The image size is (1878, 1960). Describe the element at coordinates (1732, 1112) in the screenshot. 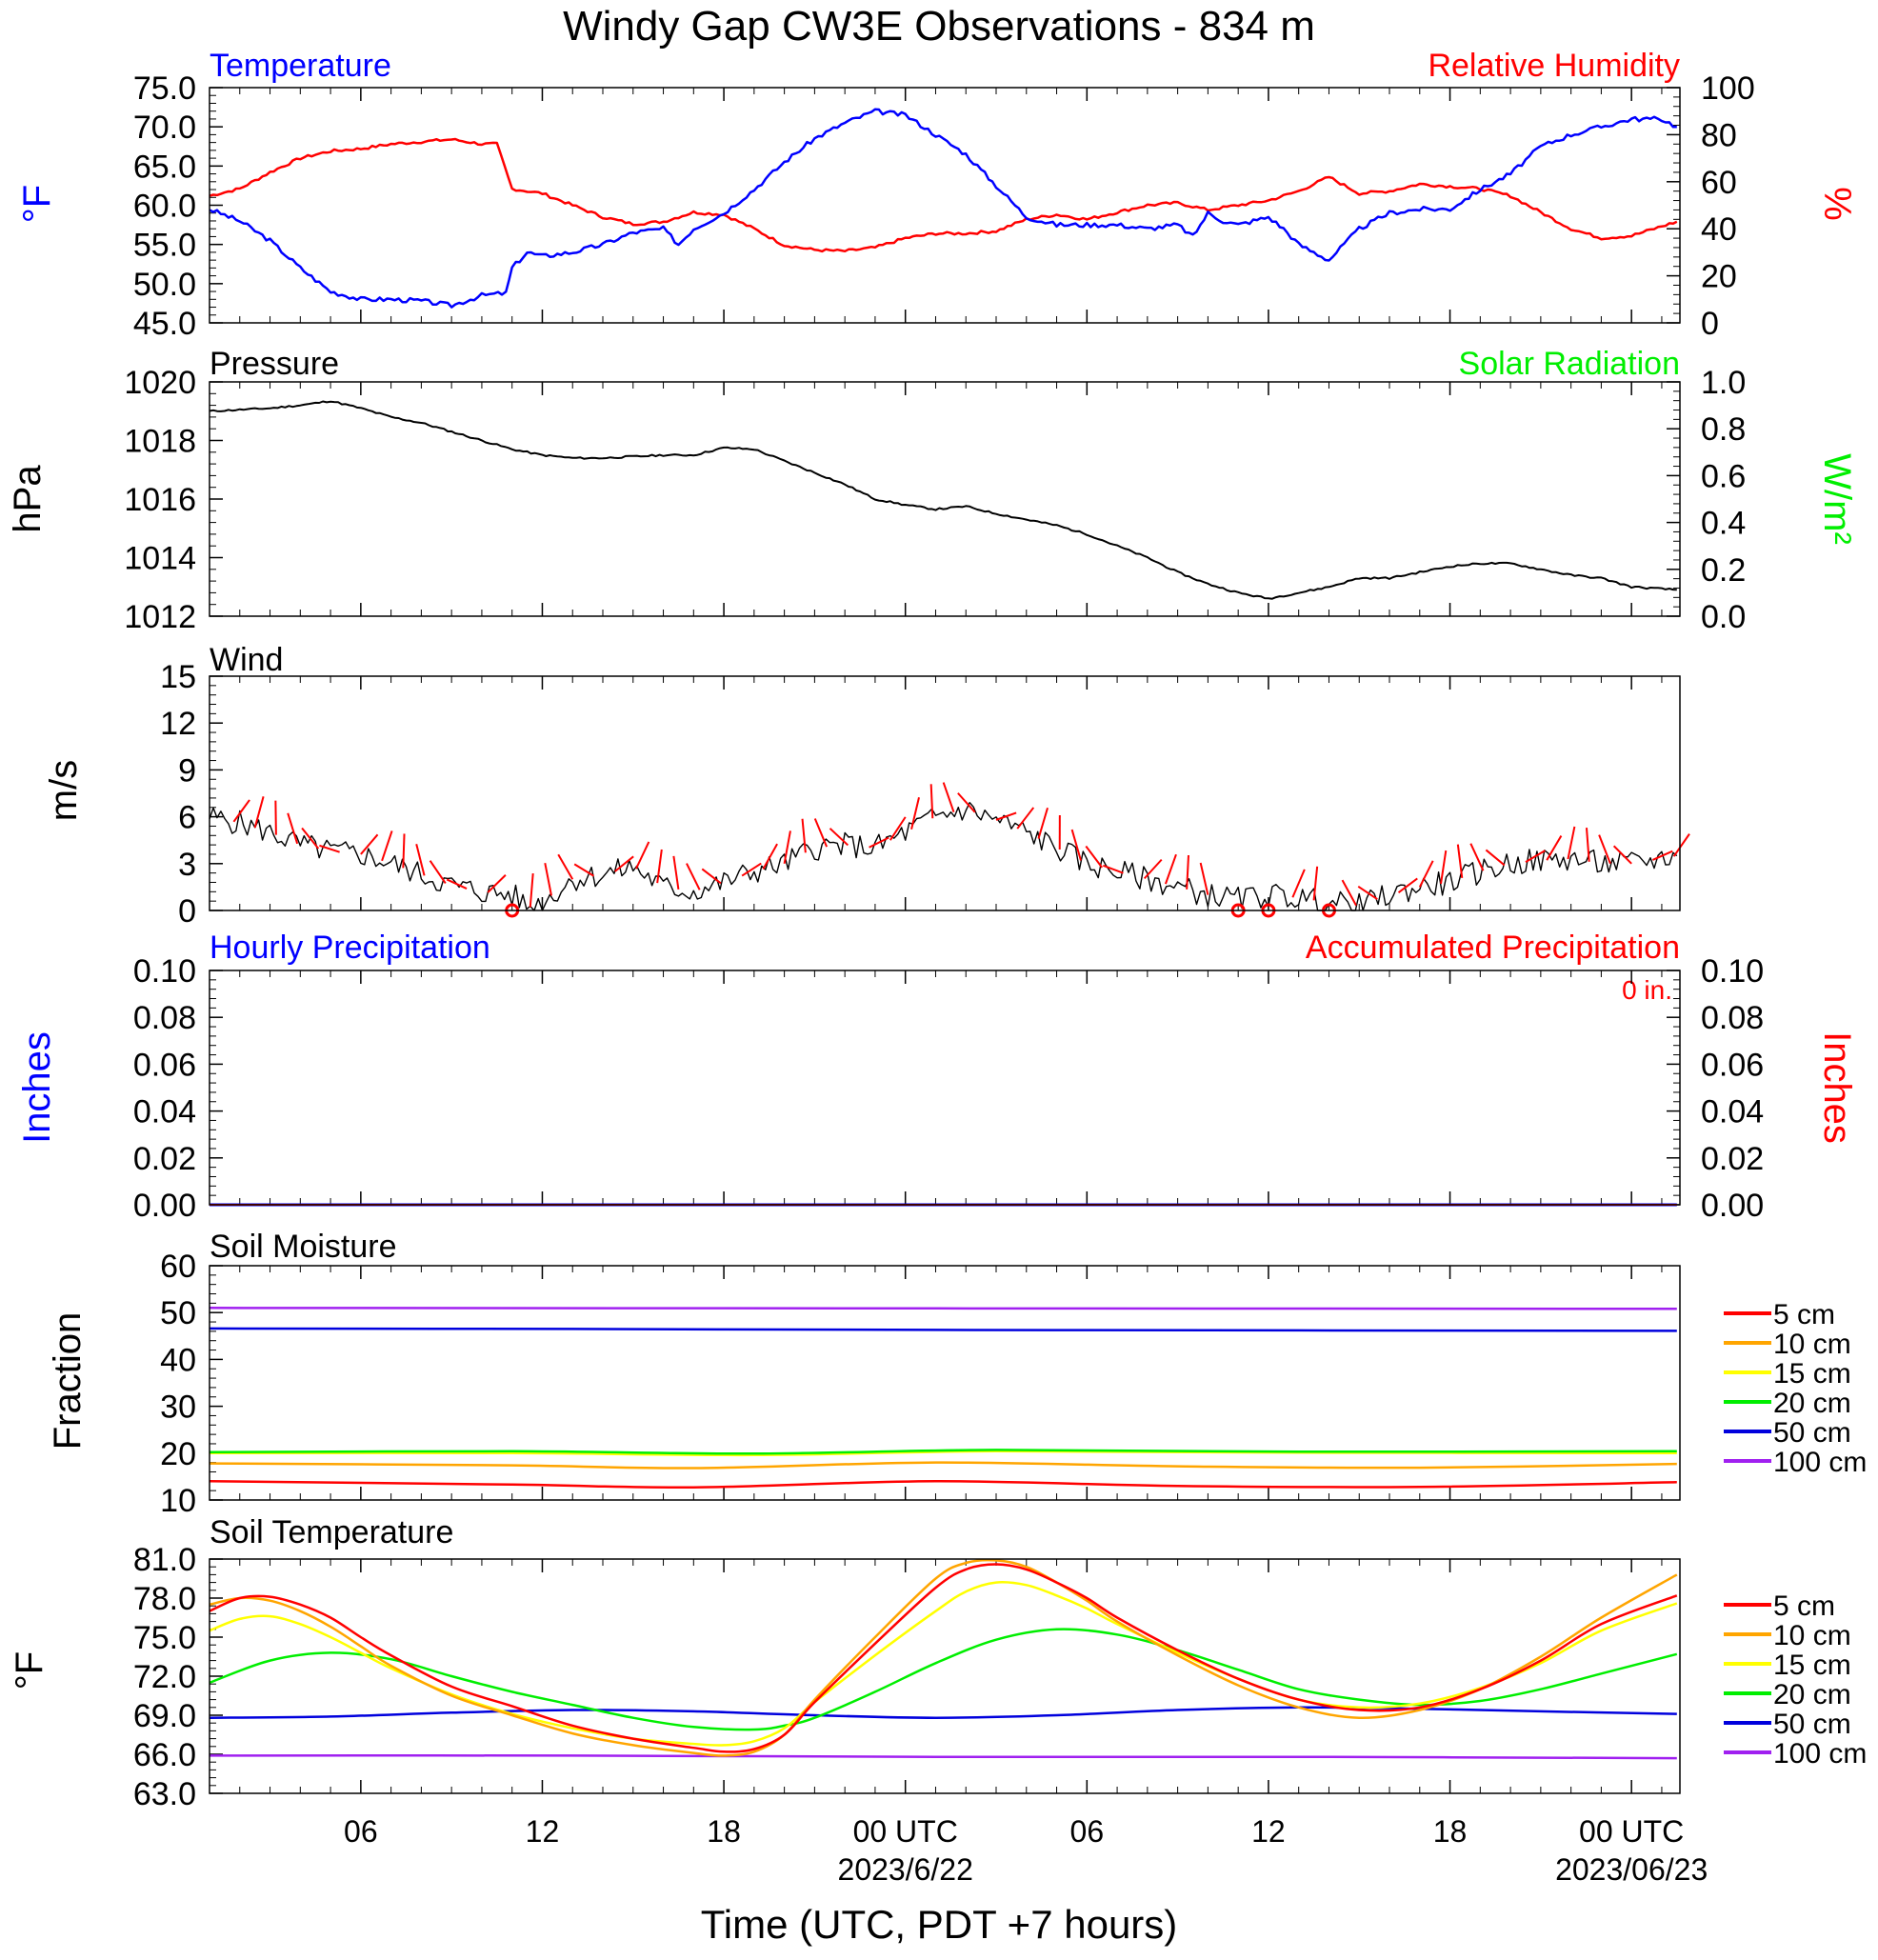

I see `y-tick-label: 0.04` at that location.